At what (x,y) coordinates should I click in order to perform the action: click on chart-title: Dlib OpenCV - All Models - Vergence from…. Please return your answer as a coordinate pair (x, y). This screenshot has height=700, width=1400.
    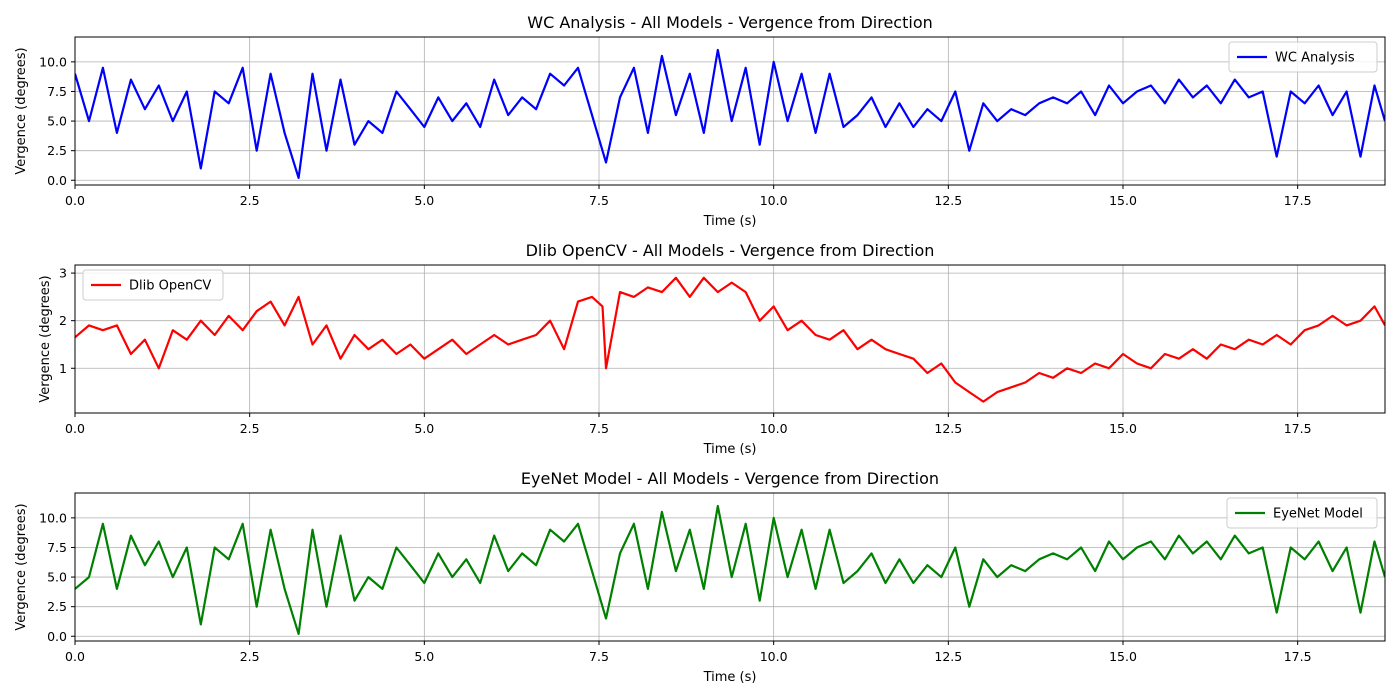
    Looking at the image, I should click on (730, 250).